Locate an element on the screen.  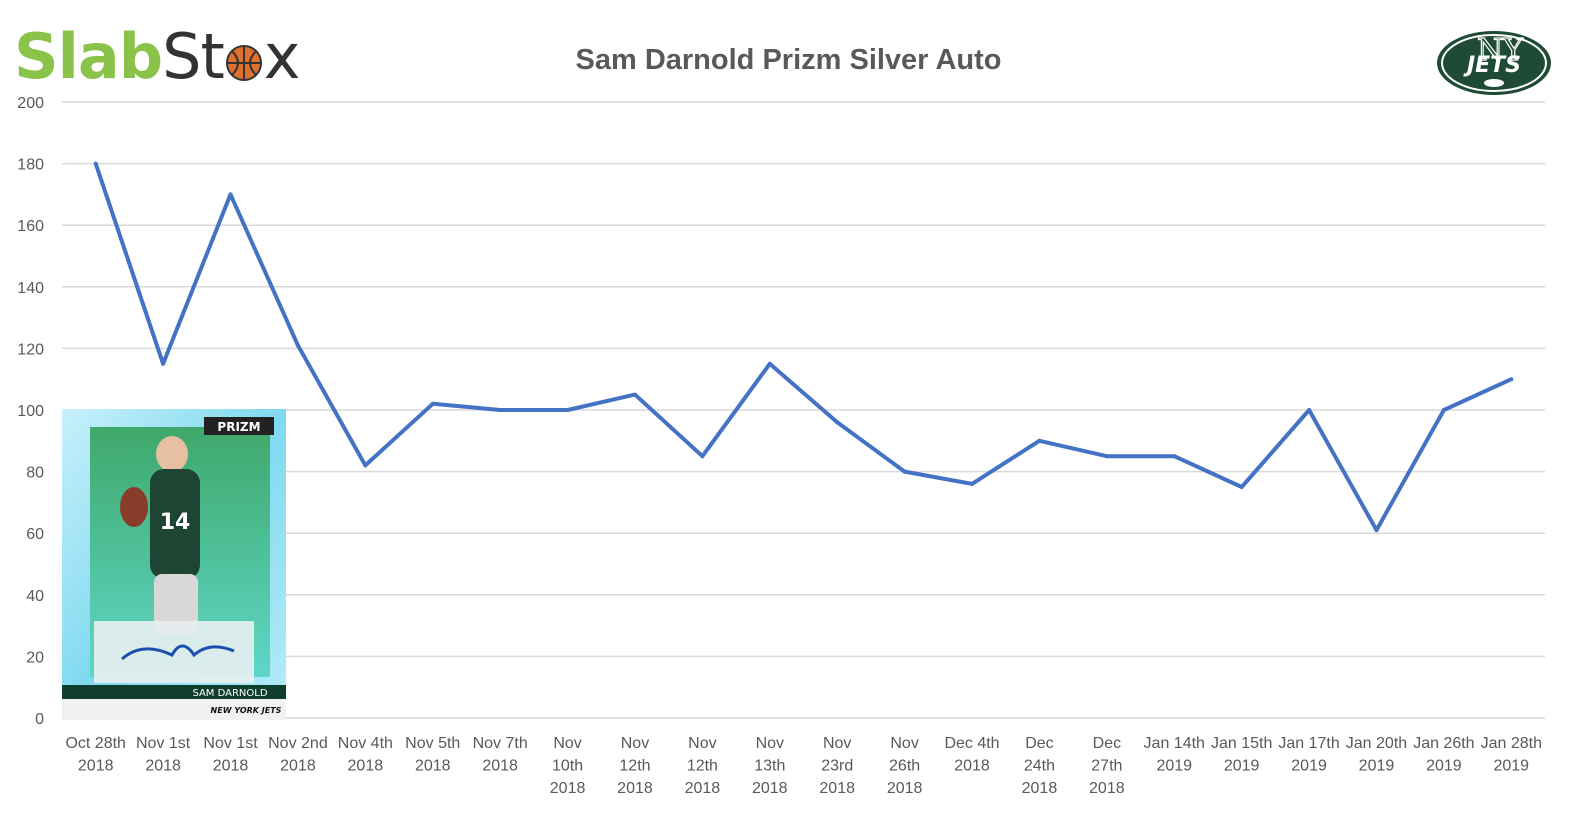
trading-card-image: 14 PRIZM SAM DARNOLD NEW YORK JETS is located at coordinates (174, 564).